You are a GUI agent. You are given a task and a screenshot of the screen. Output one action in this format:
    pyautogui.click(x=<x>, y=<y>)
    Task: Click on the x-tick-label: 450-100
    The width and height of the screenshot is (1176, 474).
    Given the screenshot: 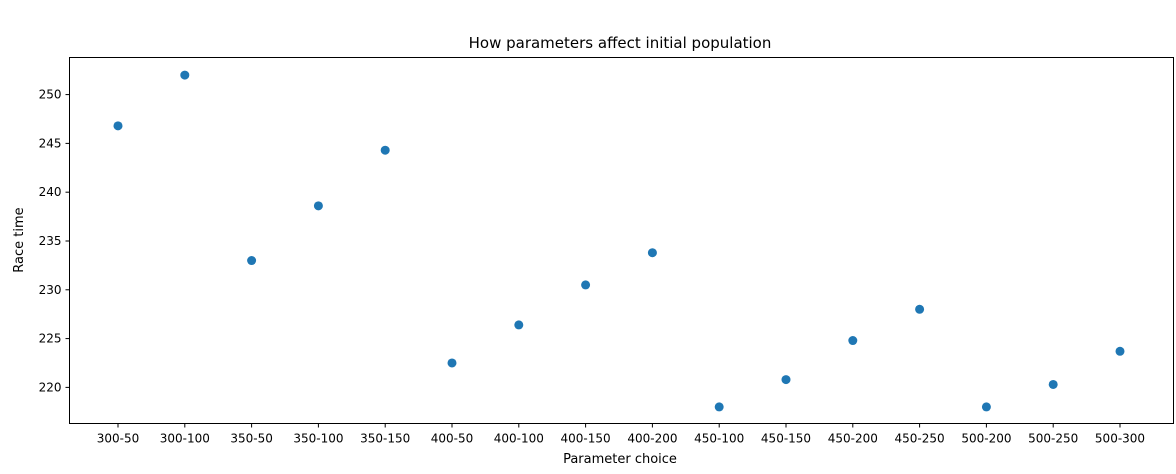 What is the action you would take?
    pyautogui.click(x=719, y=439)
    